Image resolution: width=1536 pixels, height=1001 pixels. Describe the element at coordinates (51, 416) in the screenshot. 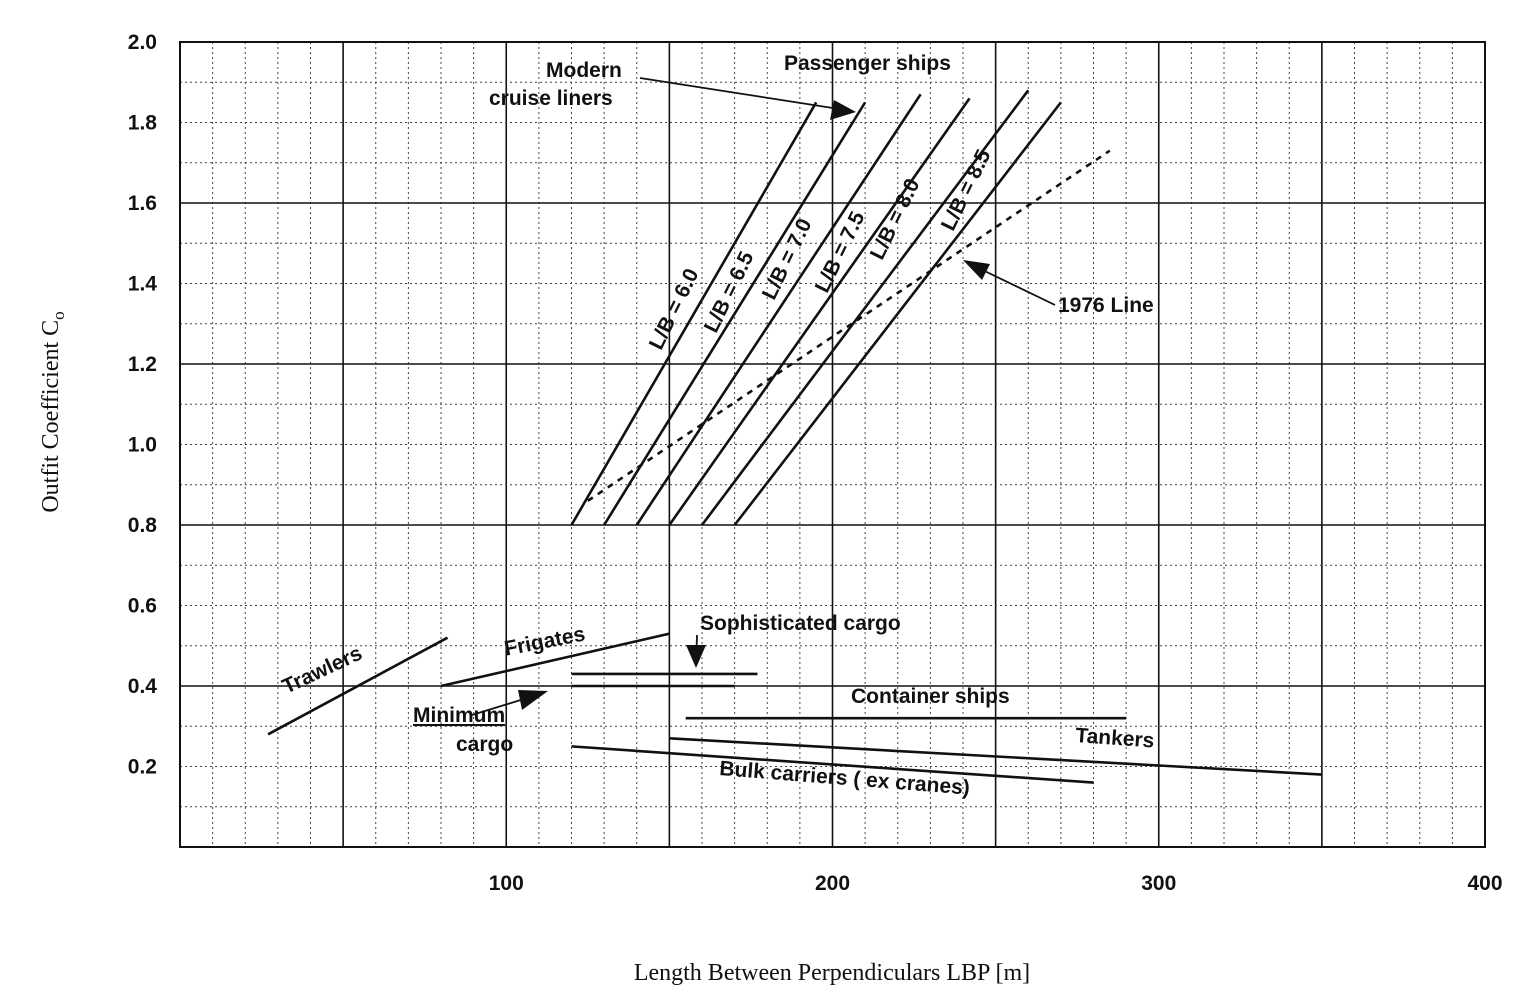

I see `y-axis-label-main: Outfit Coefficient C` at that location.